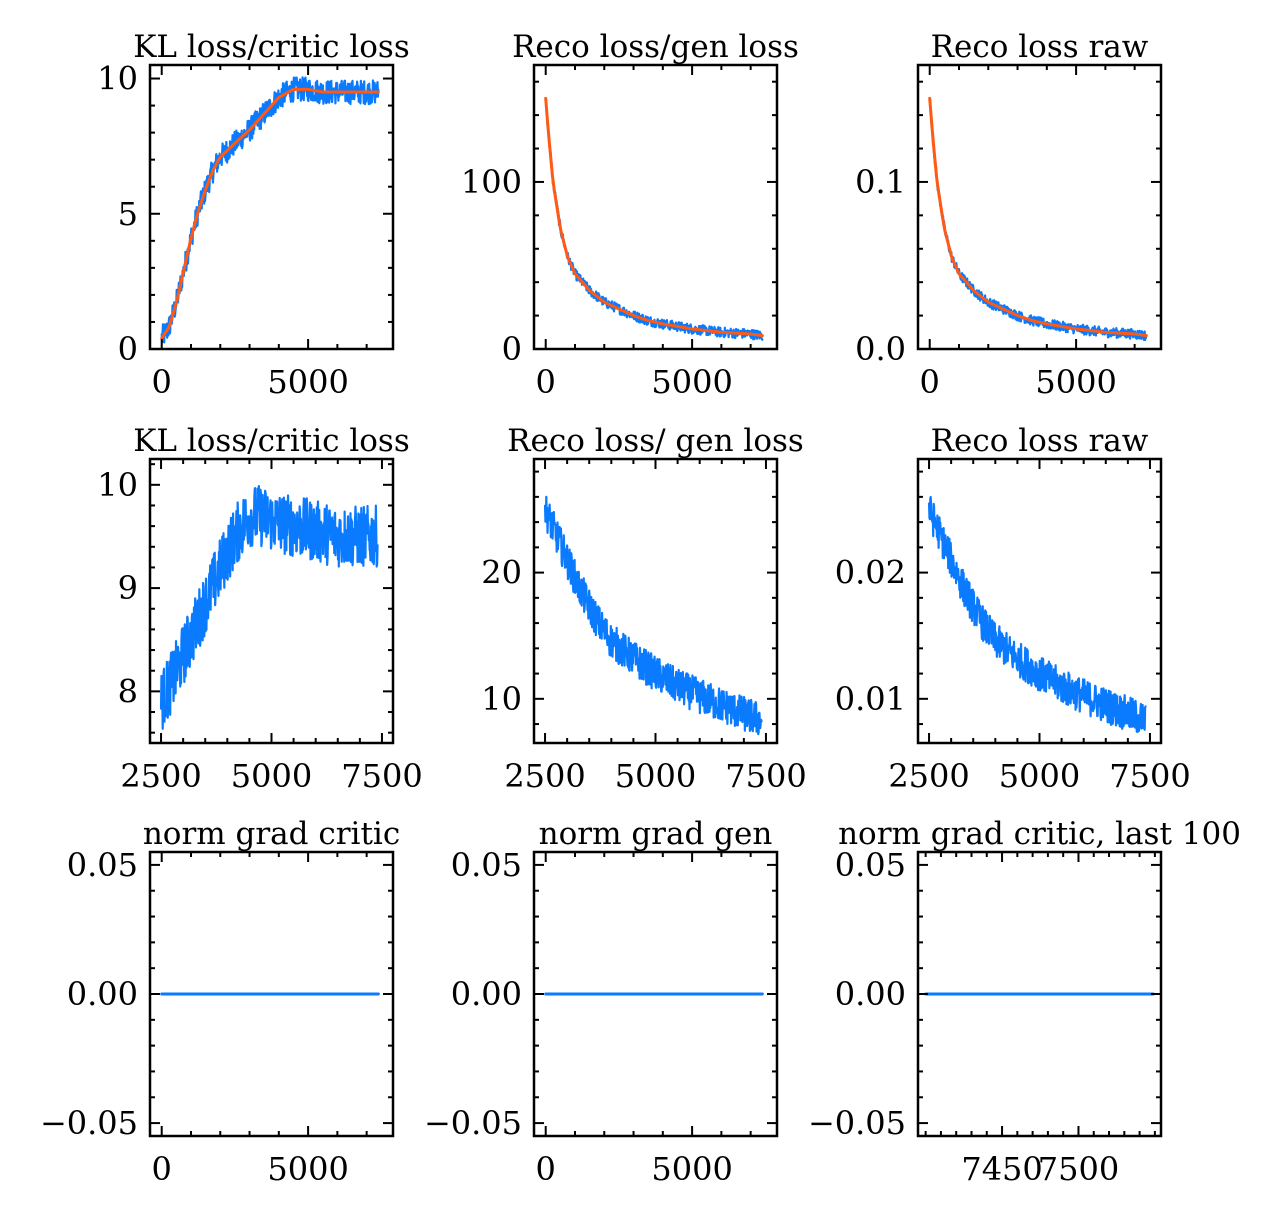  I want to click on y-tick-label: 8, so click(128, 691).